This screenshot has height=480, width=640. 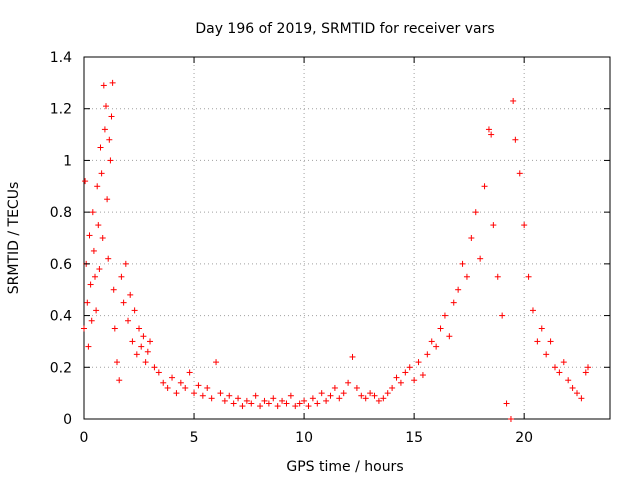 What do you see at coordinates (67, 420) in the screenshot?
I see `y-tick-label: 0` at bounding box center [67, 420].